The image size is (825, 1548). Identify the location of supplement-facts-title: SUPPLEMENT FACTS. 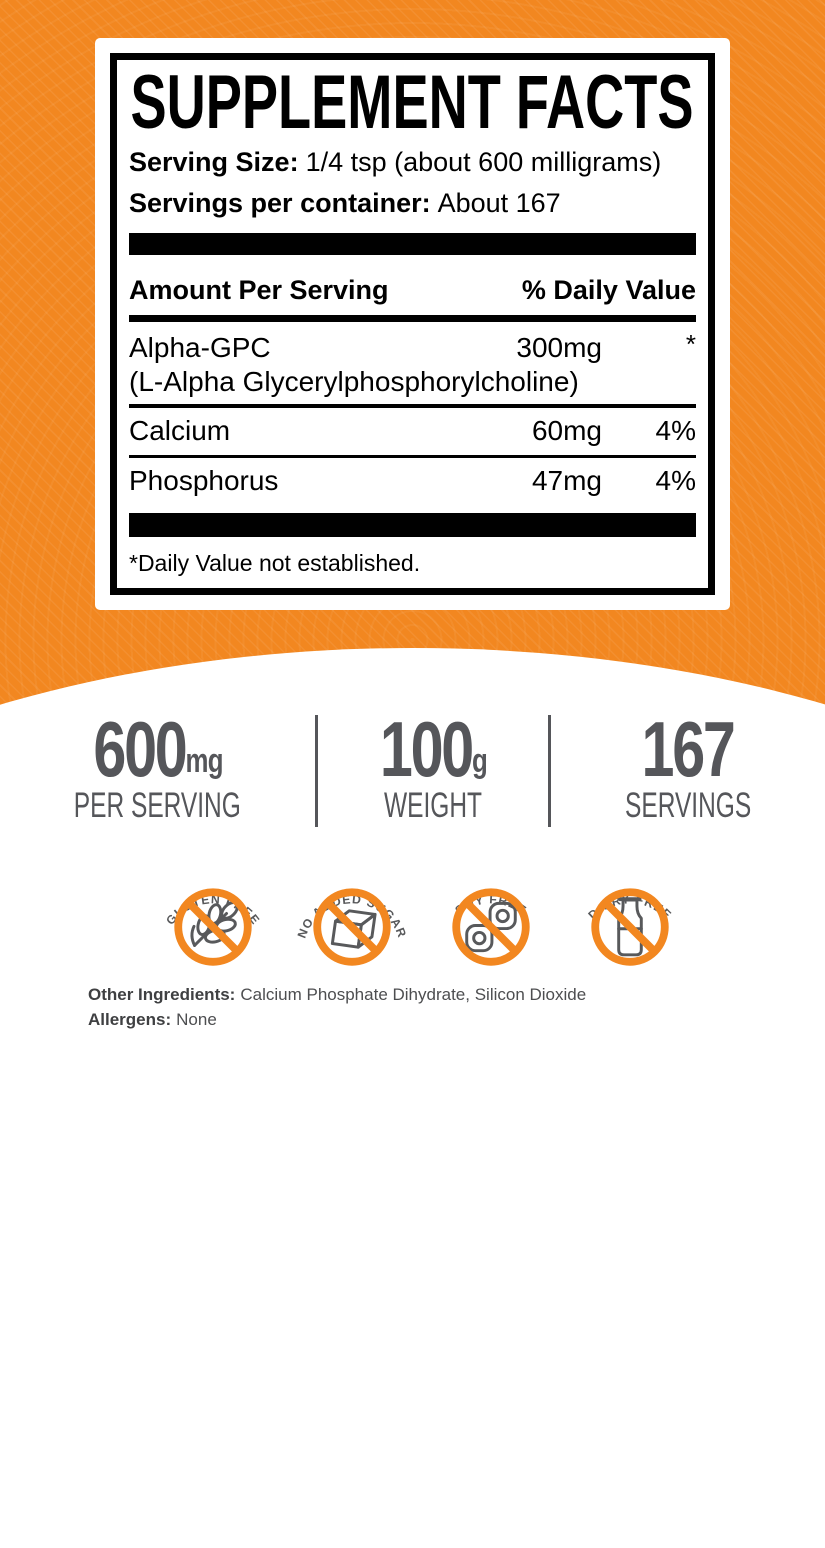
(412, 102).